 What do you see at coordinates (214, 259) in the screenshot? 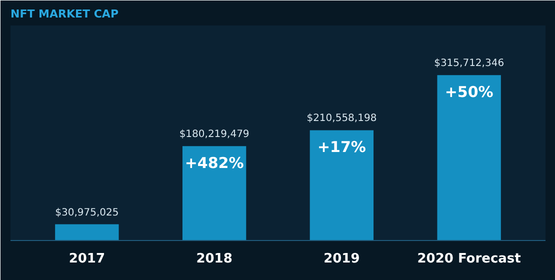
I see `x-tick-label: 2018` at bounding box center [214, 259].